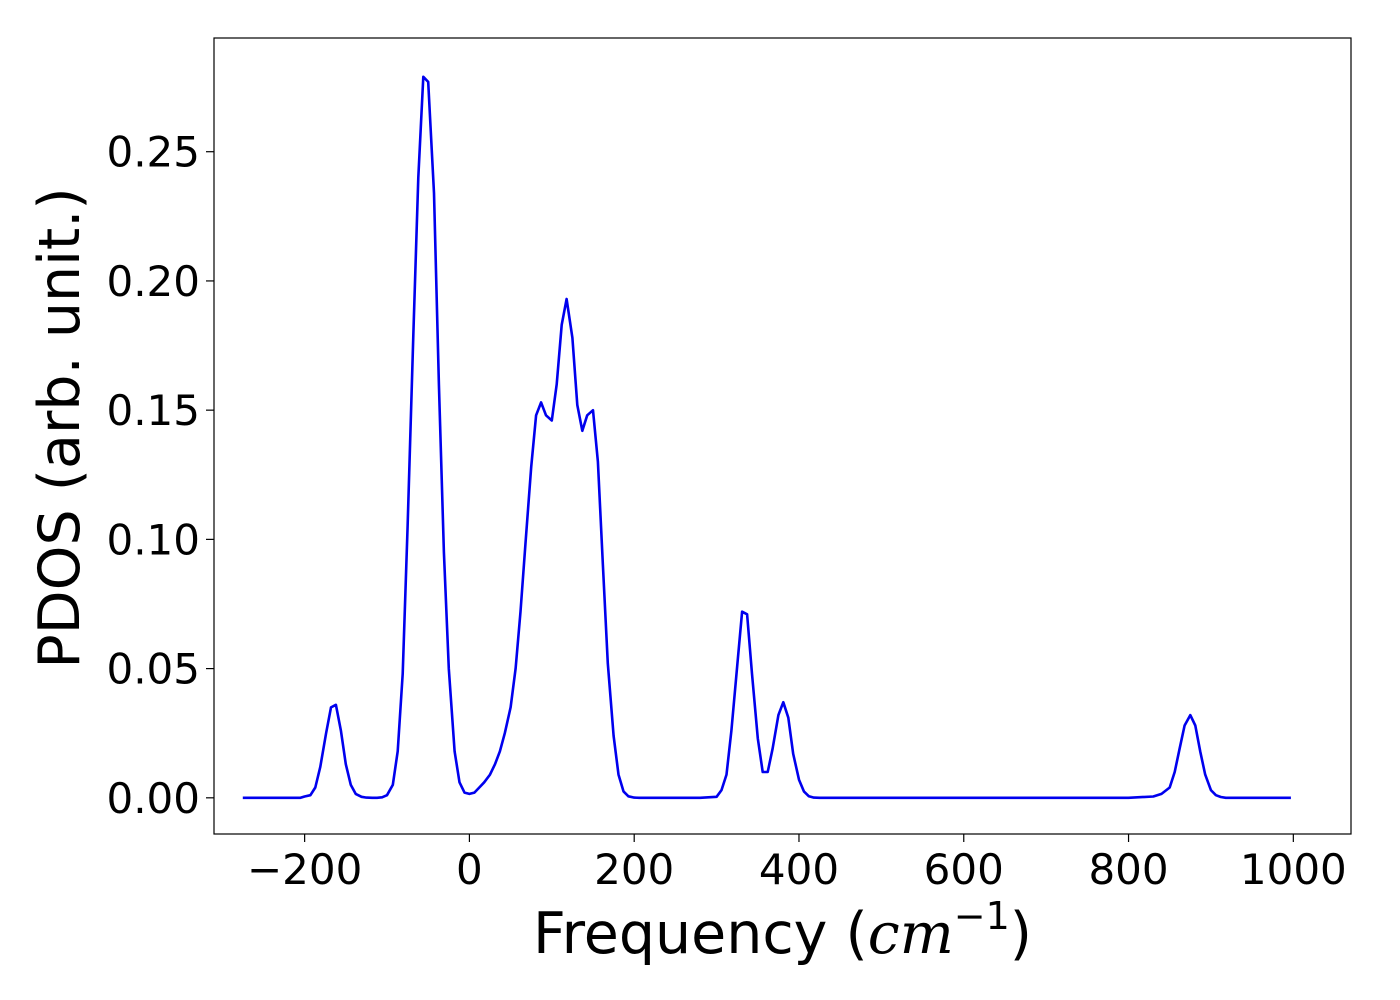  I want to click on x-tick-label: 1000, so click(1293, 869).